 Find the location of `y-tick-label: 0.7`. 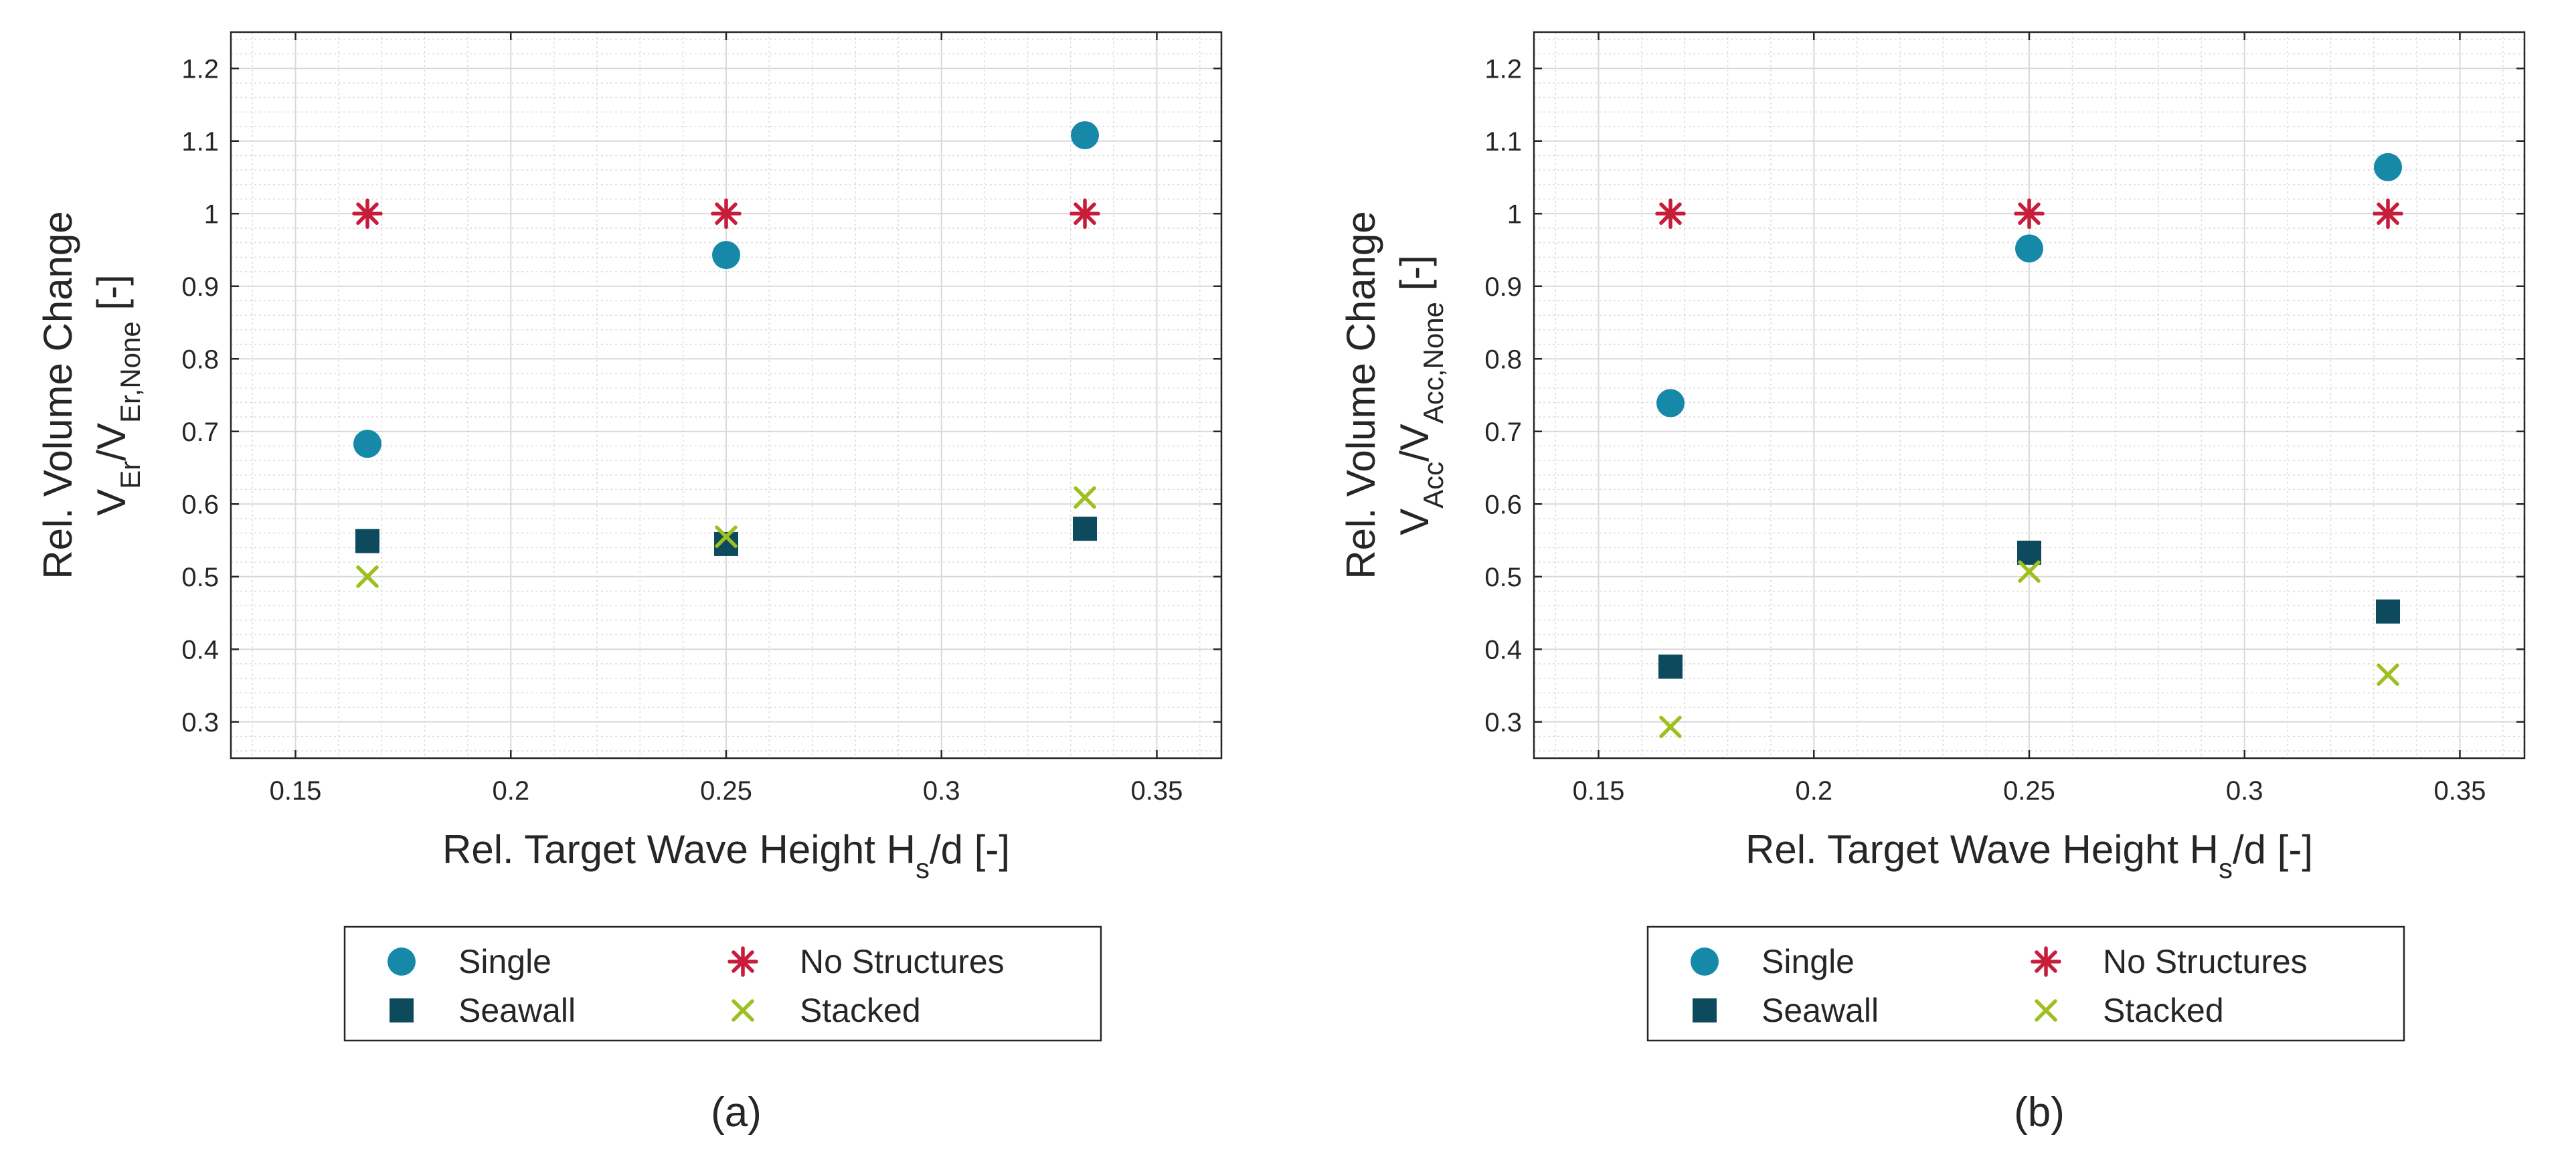

y-tick-label: 0.7 is located at coordinates (1503, 432).